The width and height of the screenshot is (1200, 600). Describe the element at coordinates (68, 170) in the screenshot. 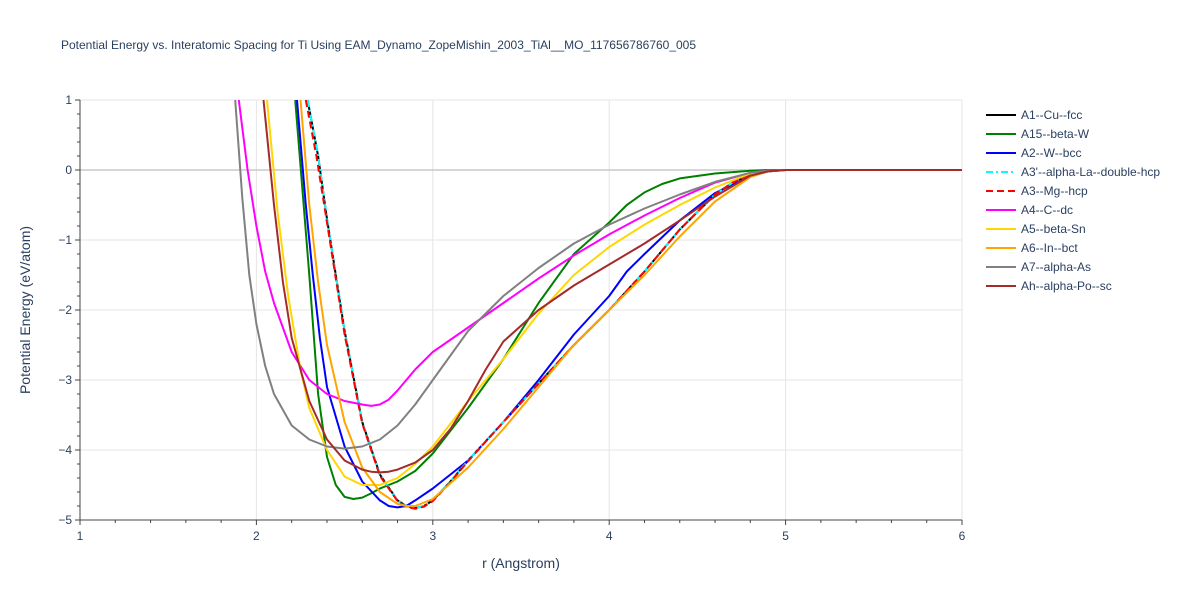

I see `y-tick-label: 0` at that location.